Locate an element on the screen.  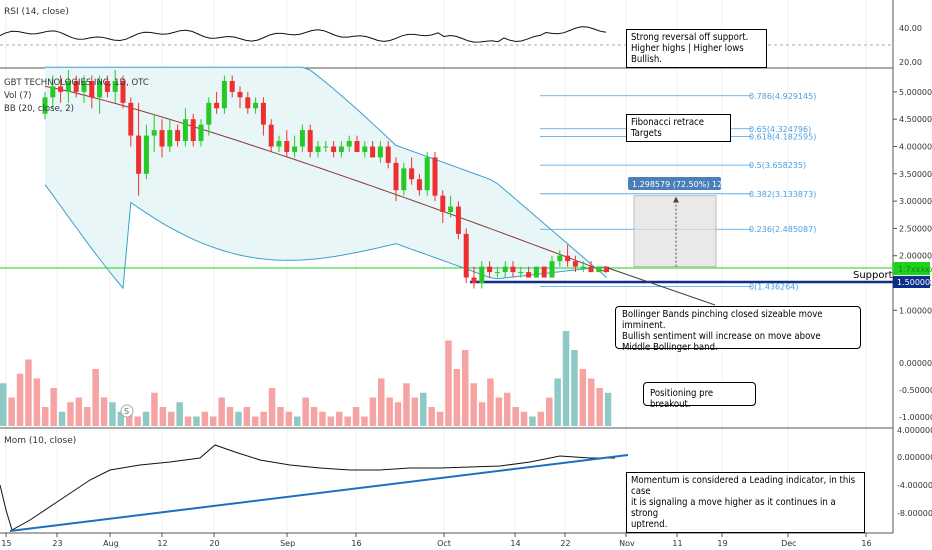
price-axis-tick: 4.000000 is located at coordinates (915, 147).